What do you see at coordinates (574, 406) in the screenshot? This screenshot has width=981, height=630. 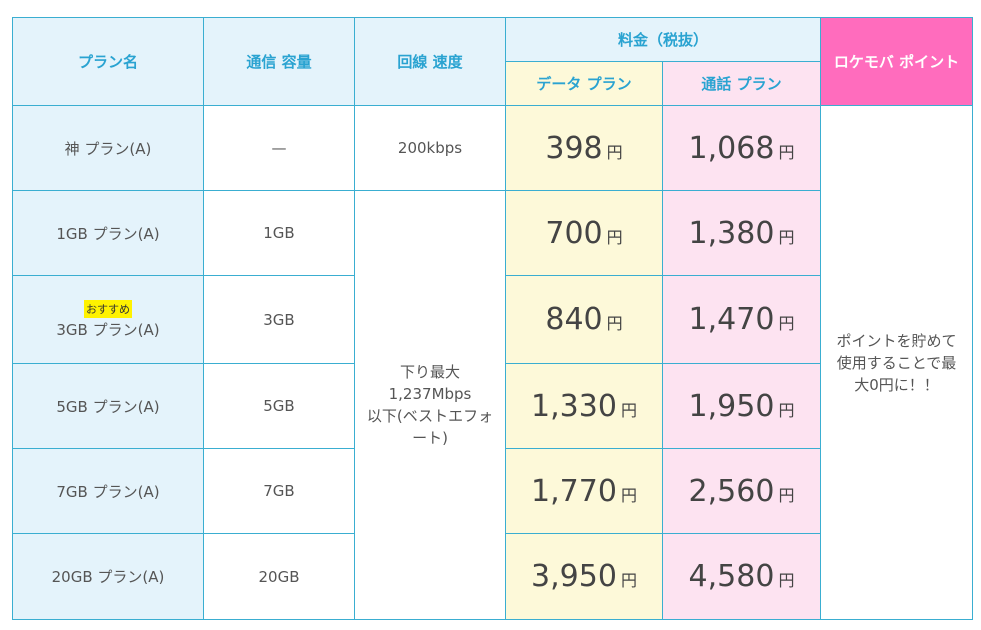 I see `data-price: 1,330` at bounding box center [574, 406].